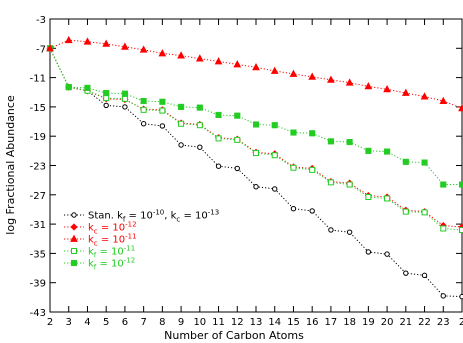  I want to click on x-tick-label: 22, so click(424, 322).